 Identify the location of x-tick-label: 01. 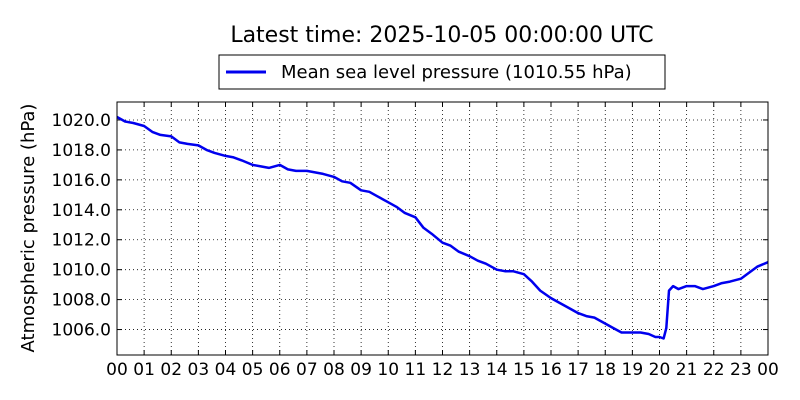
(144, 370).